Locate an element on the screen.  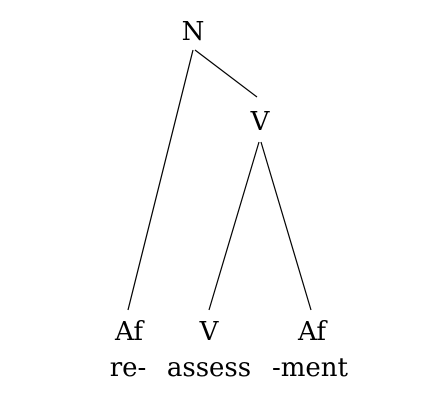
branch-v-to-af is located at coordinates (286, 226).